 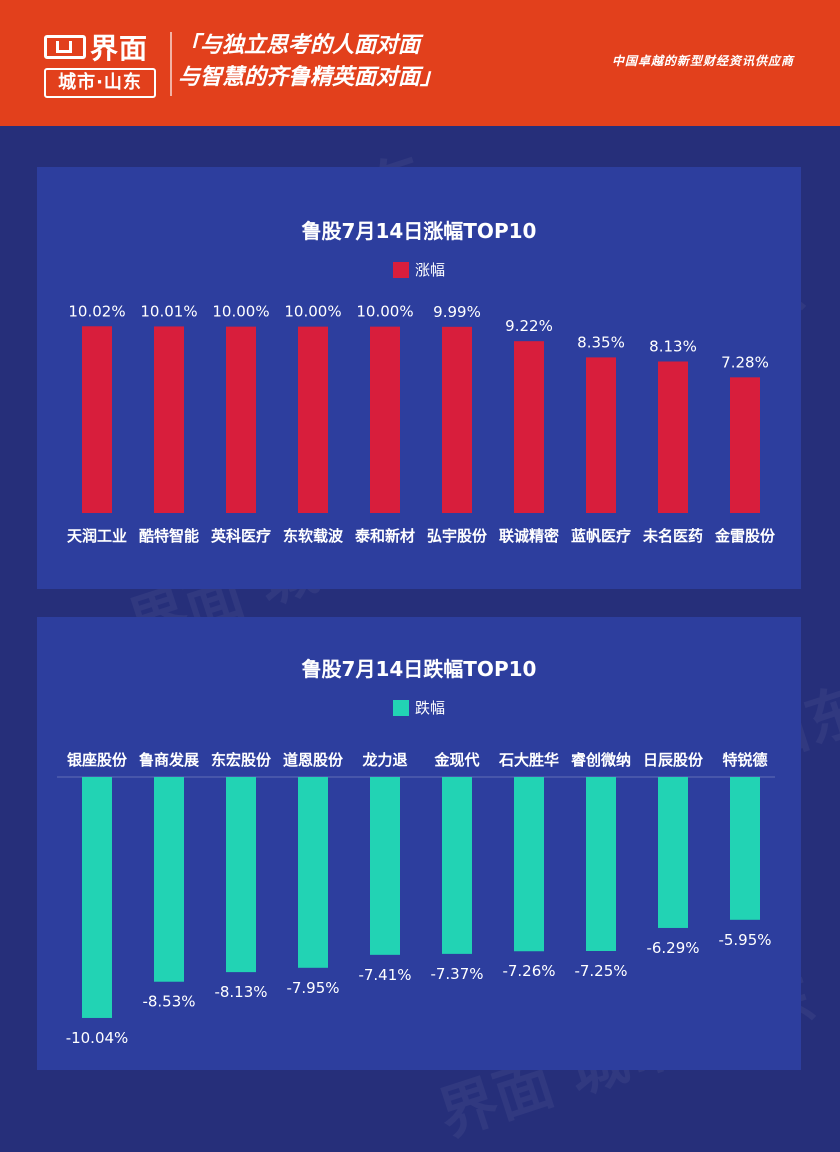 What do you see at coordinates (702, 61) in the screenshot?
I see `tagline: 中国卓越的新型财经资讯供应商` at bounding box center [702, 61].